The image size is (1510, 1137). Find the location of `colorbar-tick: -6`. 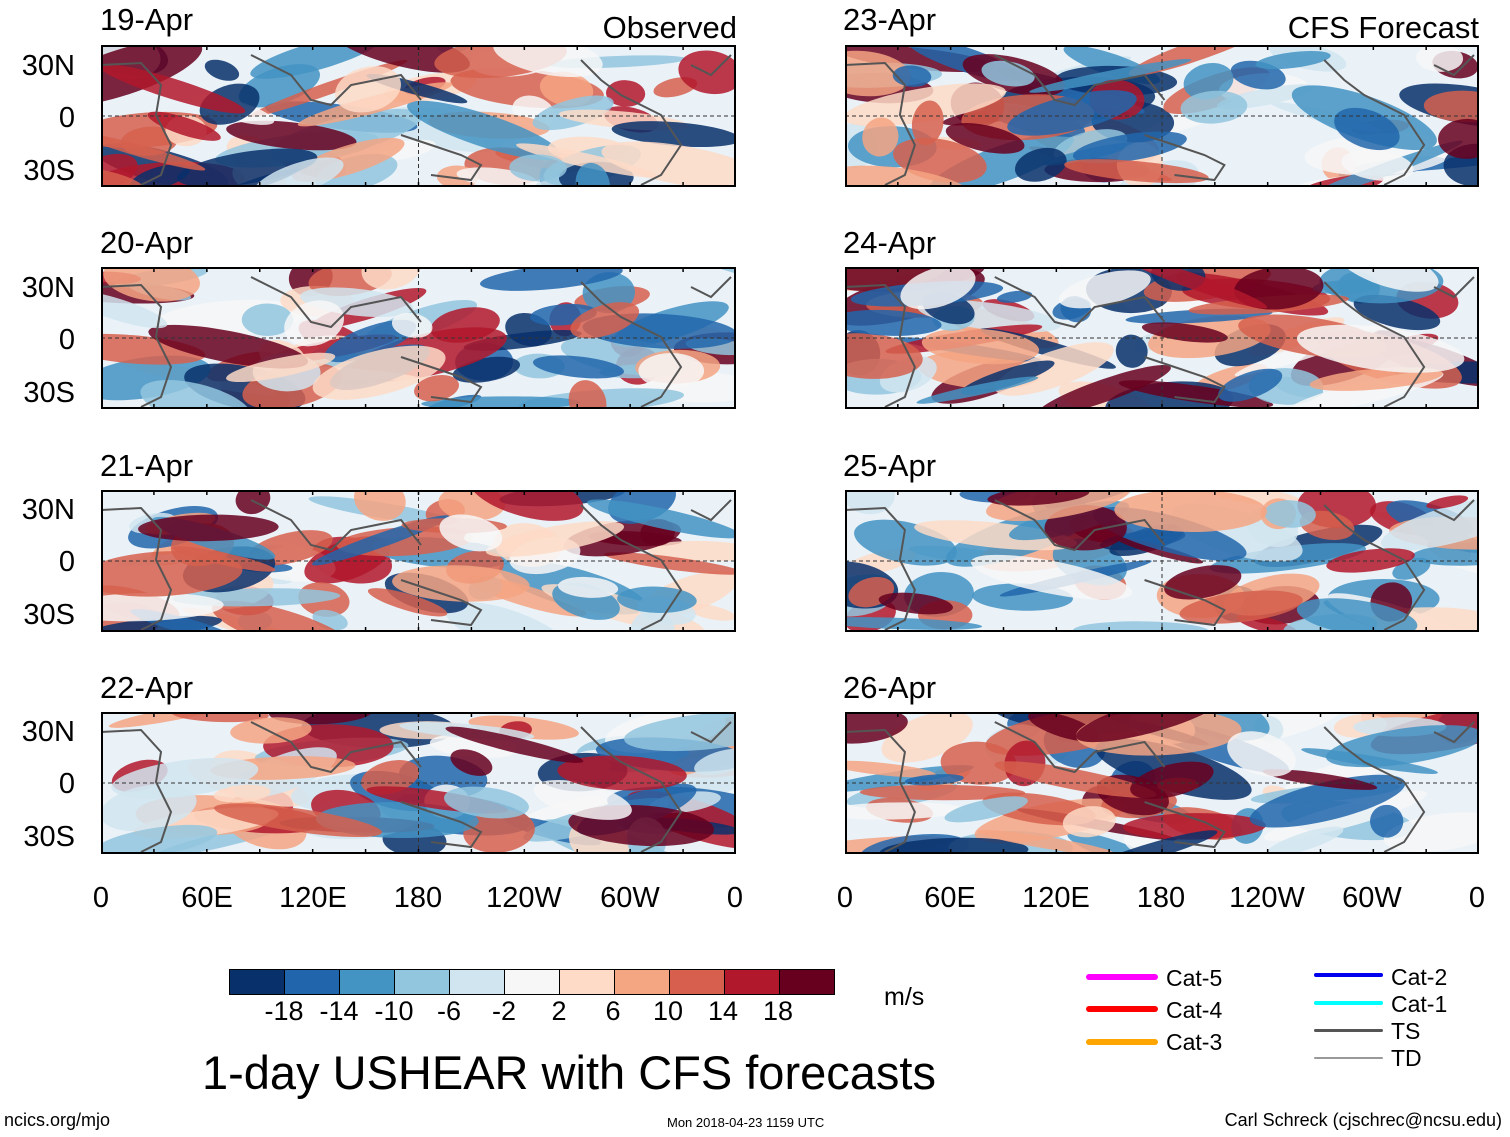

colorbar-tick: -6 is located at coordinates (449, 1011).